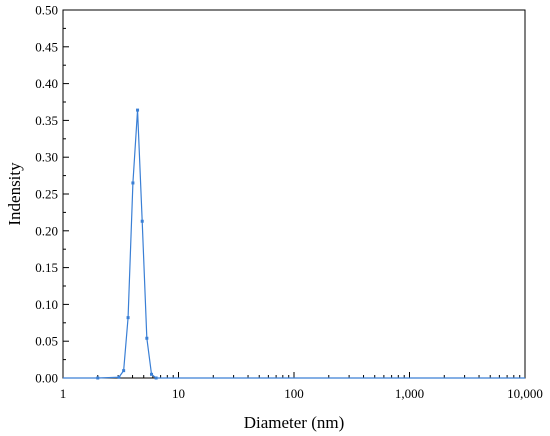 This screenshot has height=436, width=550. I want to click on x-axis-ticks: 1 10 100 1,000 10,000, so click(301, 386).